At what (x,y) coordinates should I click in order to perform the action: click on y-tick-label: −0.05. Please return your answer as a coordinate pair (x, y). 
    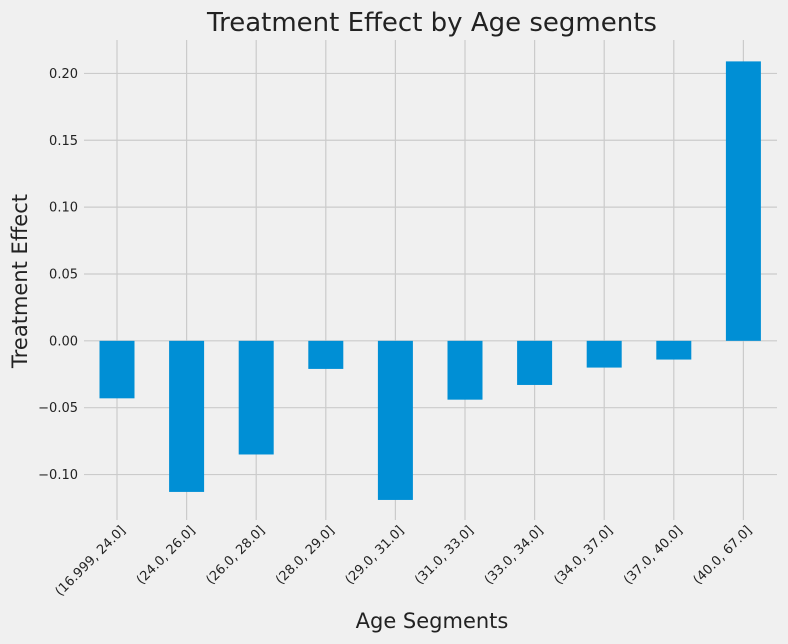
    Looking at the image, I should click on (58, 408).